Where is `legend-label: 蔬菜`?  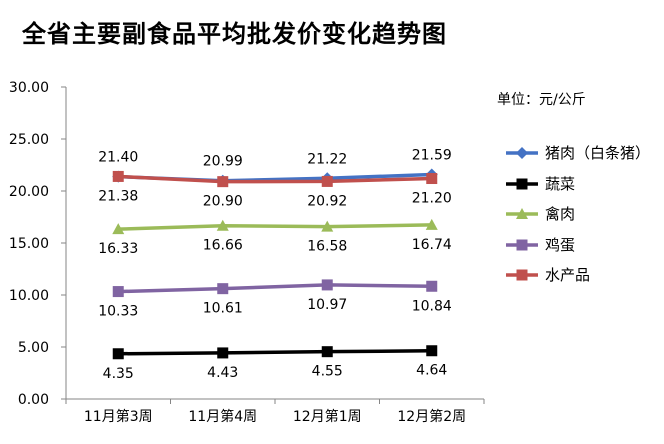
legend-label: 蔬菜 is located at coordinates (560, 183).